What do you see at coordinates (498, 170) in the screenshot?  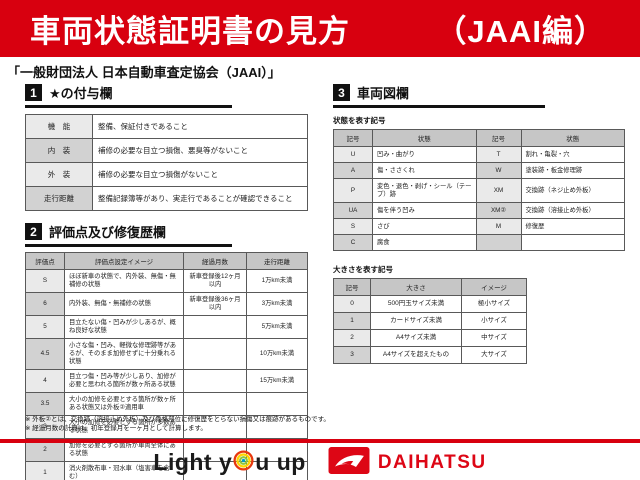 I see `symbol-cell: W` at bounding box center [498, 170].